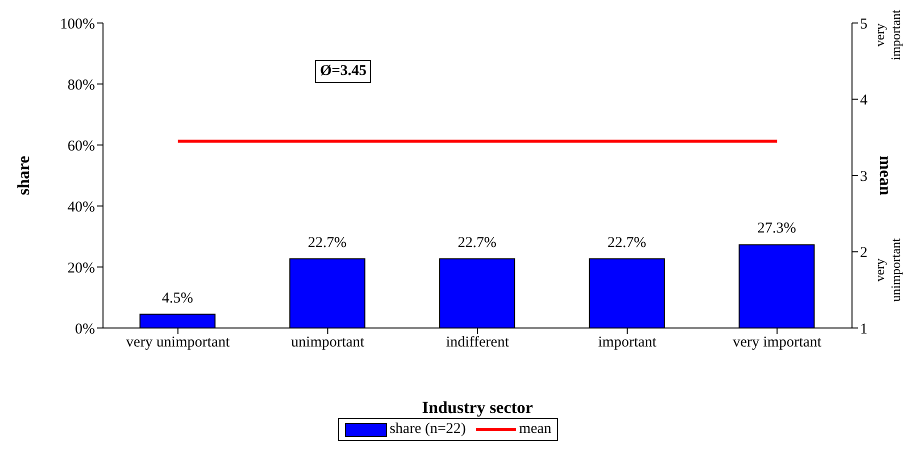 Image resolution: width=907 pixels, height=461 pixels. I want to click on y-tick-label: 60%, so click(81, 146).